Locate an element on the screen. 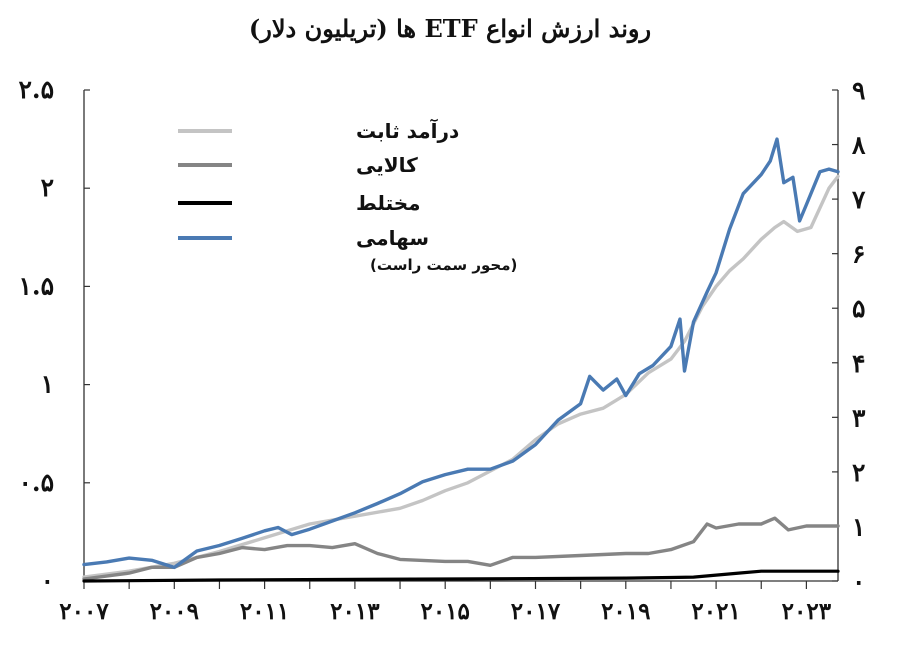  right-y-tick-label: ۸ is located at coordinates (858, 145).